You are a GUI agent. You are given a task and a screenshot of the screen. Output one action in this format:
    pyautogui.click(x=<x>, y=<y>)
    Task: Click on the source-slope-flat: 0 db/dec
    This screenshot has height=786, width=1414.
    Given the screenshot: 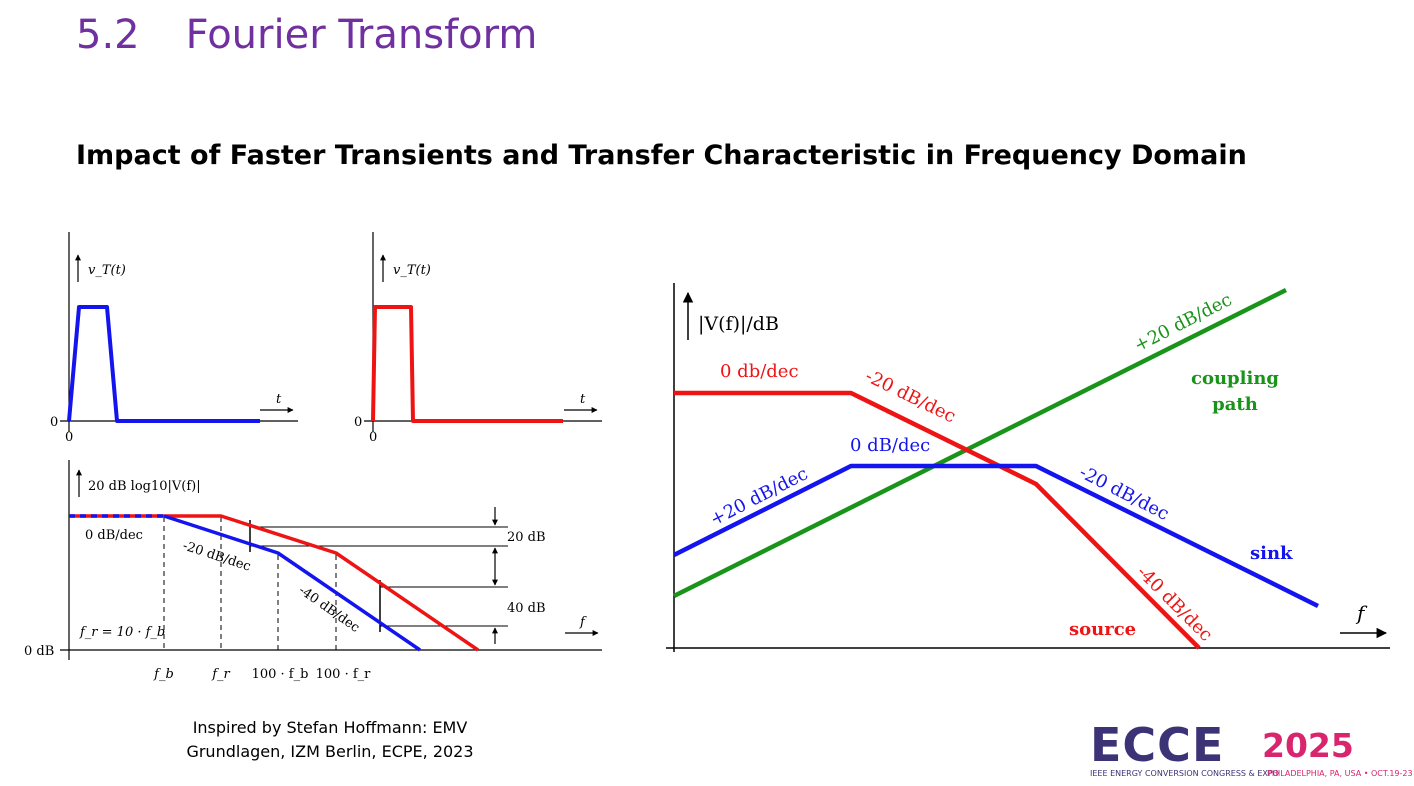 What is the action you would take?
    pyautogui.click(x=759, y=371)
    